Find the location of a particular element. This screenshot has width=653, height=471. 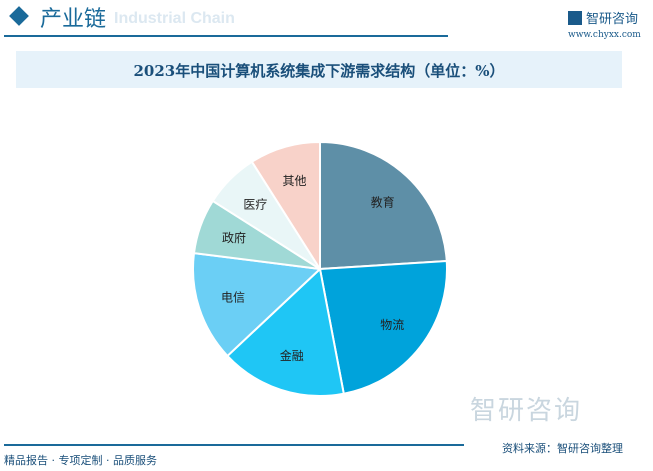

section-title: 产业链 is located at coordinates (73, 19).